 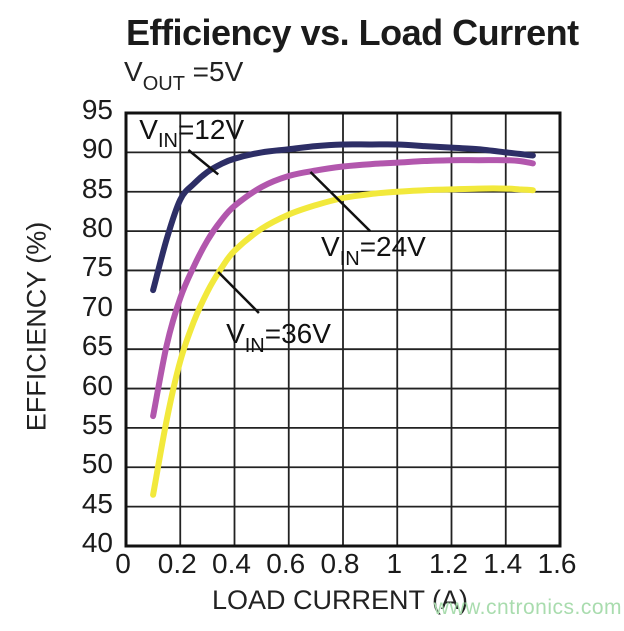 I want to click on y-tick-label: 95, so click(x=97, y=109).